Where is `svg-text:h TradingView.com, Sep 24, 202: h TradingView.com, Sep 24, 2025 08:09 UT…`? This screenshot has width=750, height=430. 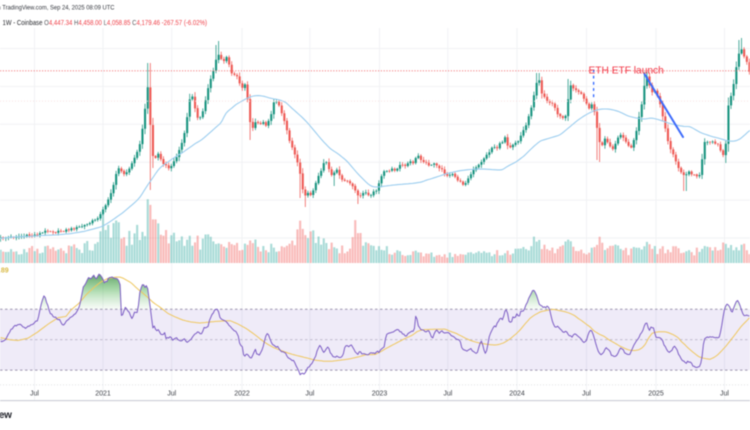
svg-text:h TradingView.com, Sep 24, 202: h TradingView.com, Sep 24, 2025 08:09 UT… is located at coordinates (57, 7).